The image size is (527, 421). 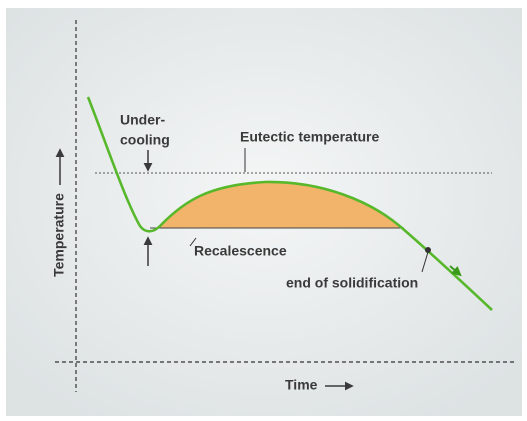 What do you see at coordinates (142, 120) in the screenshot?
I see `undercooling-label: Under-` at bounding box center [142, 120].